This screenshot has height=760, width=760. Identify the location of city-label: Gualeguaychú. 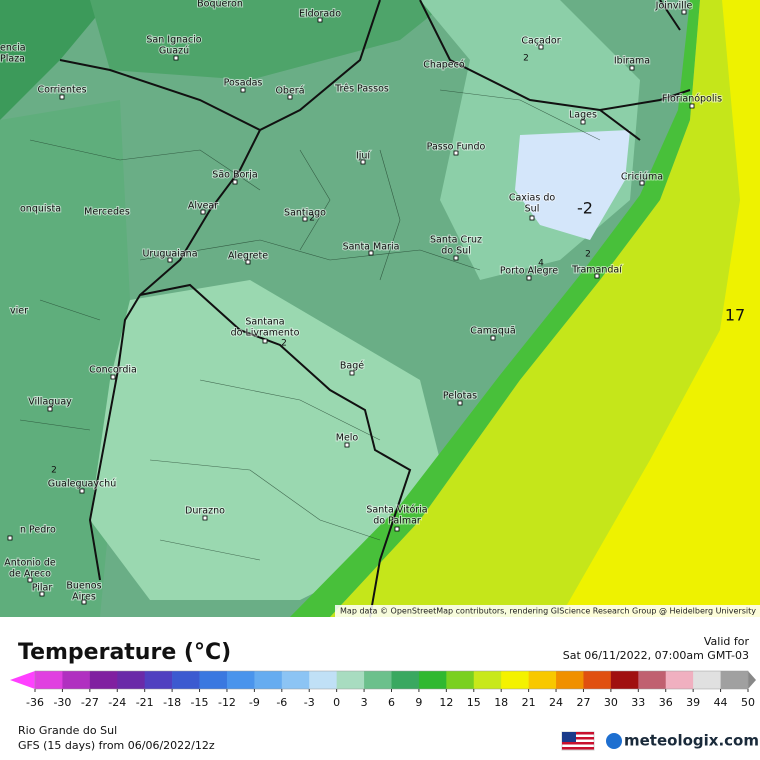
(82, 484).